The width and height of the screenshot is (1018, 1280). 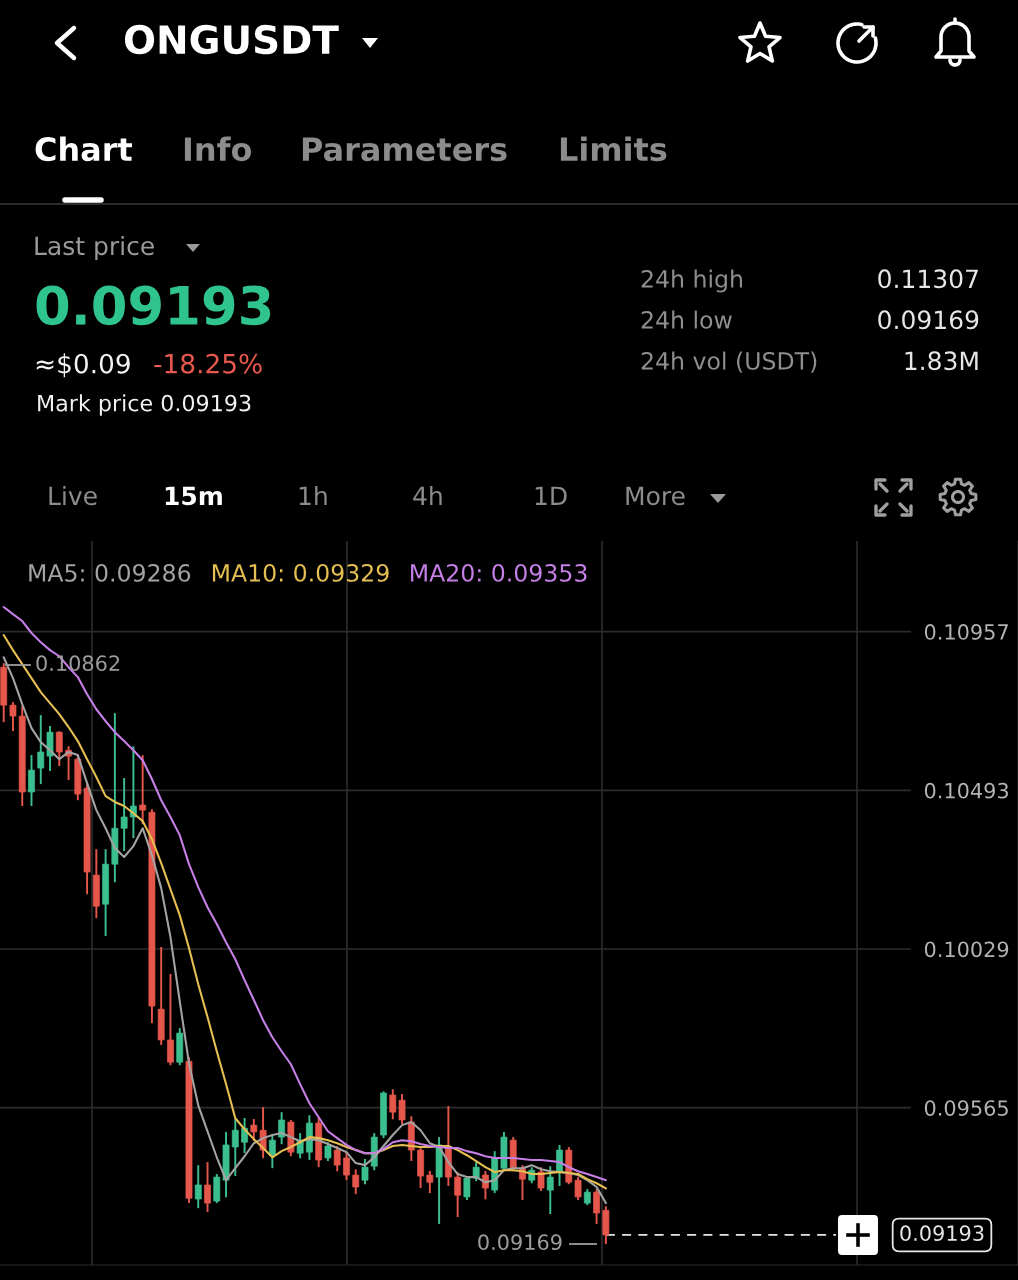 I want to click on text: -18.25%, so click(x=208, y=363).